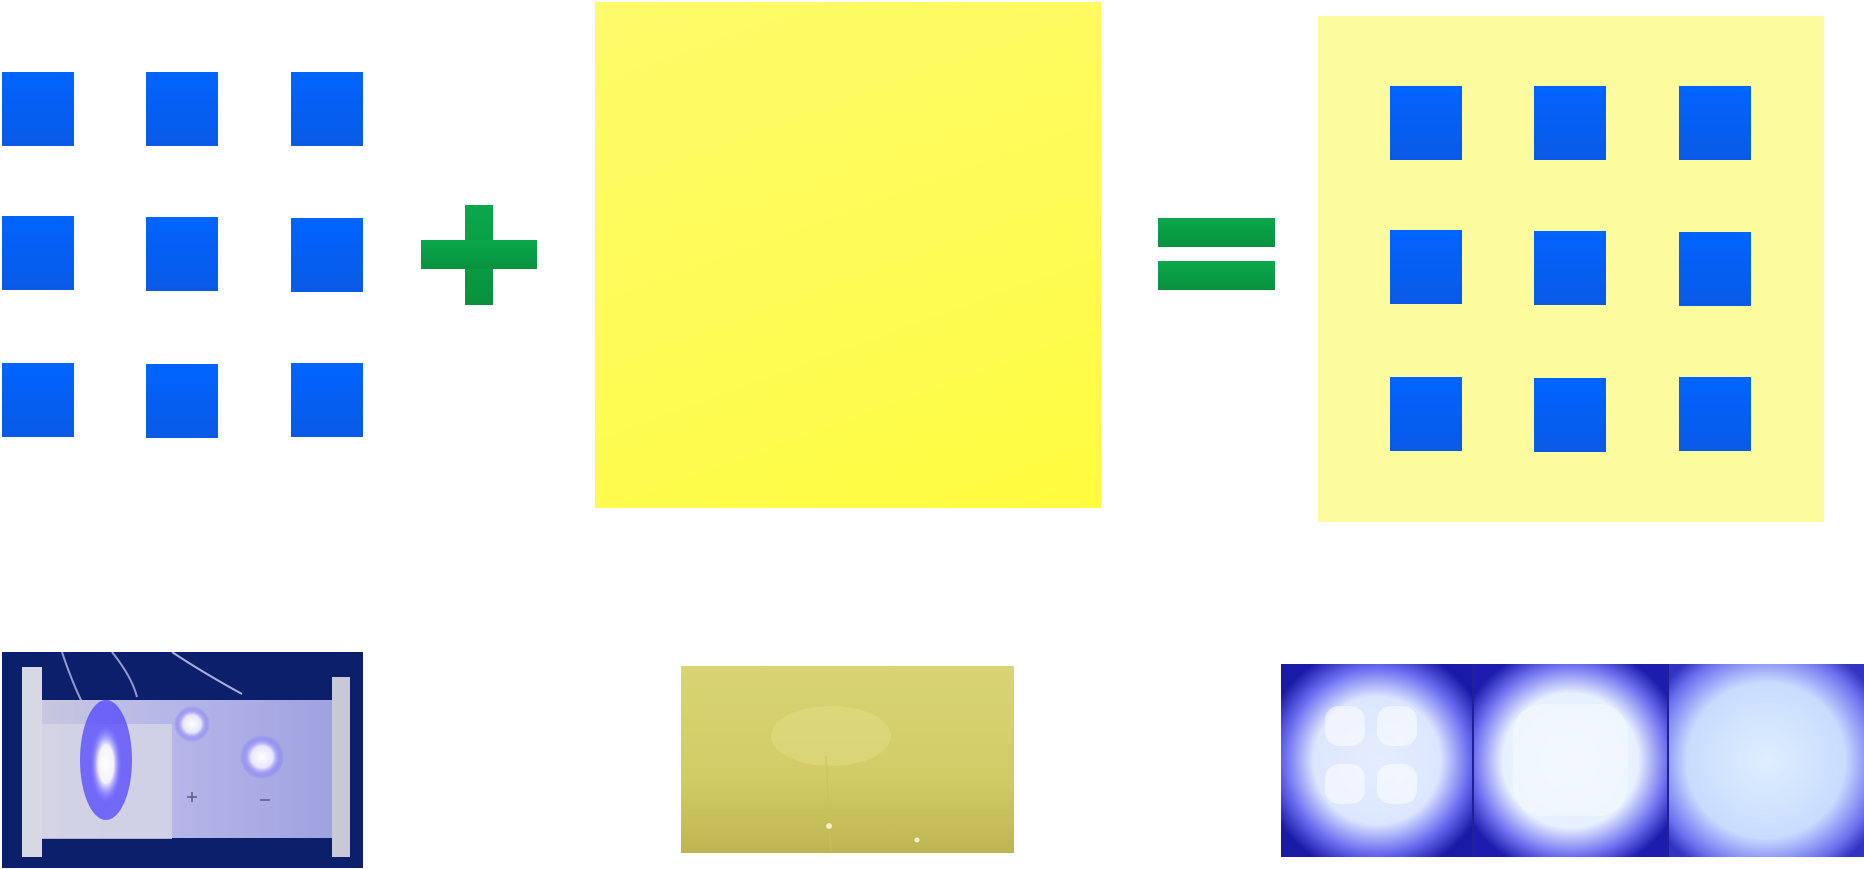 This screenshot has height=869, width=1864. What do you see at coordinates (1216, 232) in the screenshot?
I see `equals-top-bar` at bounding box center [1216, 232].